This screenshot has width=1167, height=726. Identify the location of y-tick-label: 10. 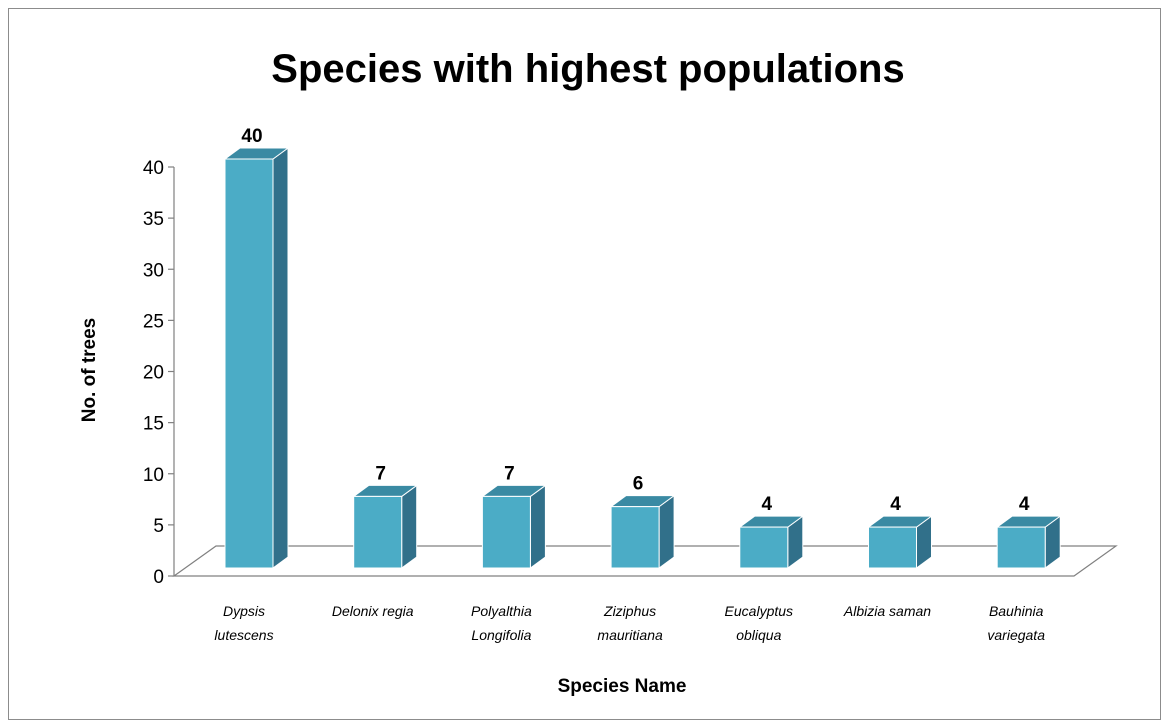
(153, 475).